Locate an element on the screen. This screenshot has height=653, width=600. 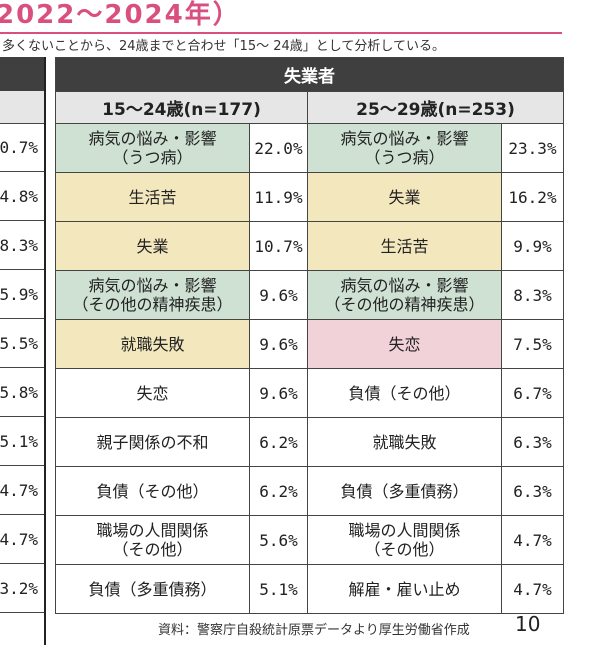
source-credit: 資料：警察庁自殺統計原票データより厚生労働省作成 is located at coordinates (314, 630).